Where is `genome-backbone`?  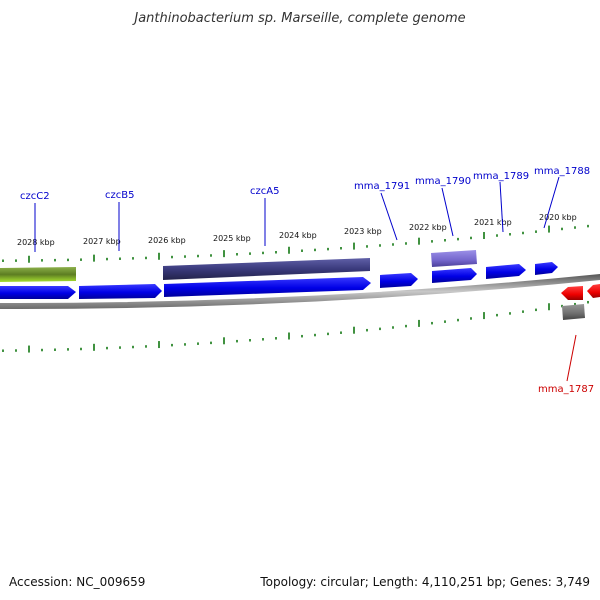
genome-backbone is located at coordinates (300, 292).